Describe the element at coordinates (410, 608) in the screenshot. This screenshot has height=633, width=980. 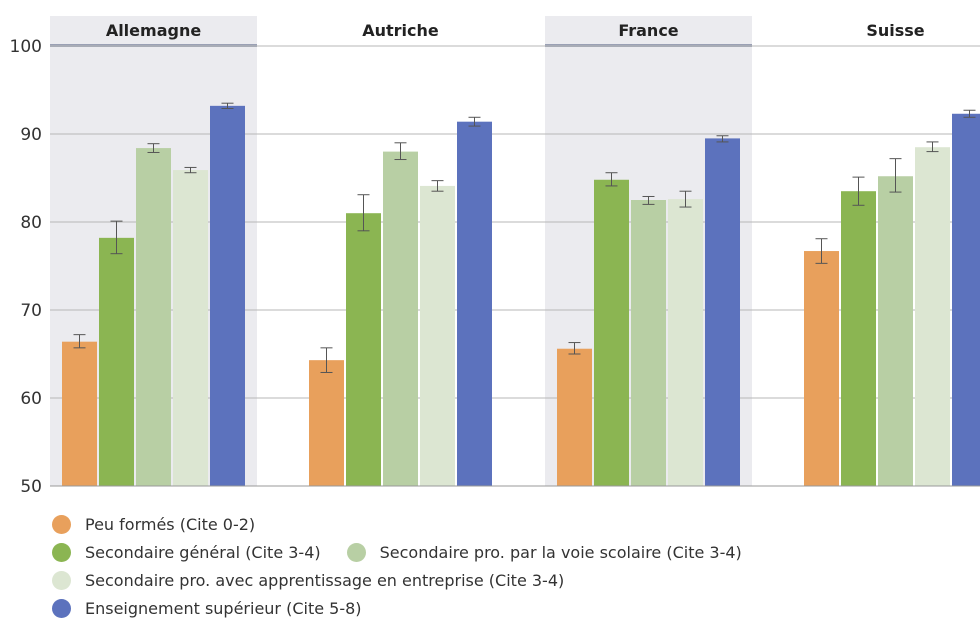
I see `legend-row: Enseignement supérieur (Cite 5-8)` at that location.